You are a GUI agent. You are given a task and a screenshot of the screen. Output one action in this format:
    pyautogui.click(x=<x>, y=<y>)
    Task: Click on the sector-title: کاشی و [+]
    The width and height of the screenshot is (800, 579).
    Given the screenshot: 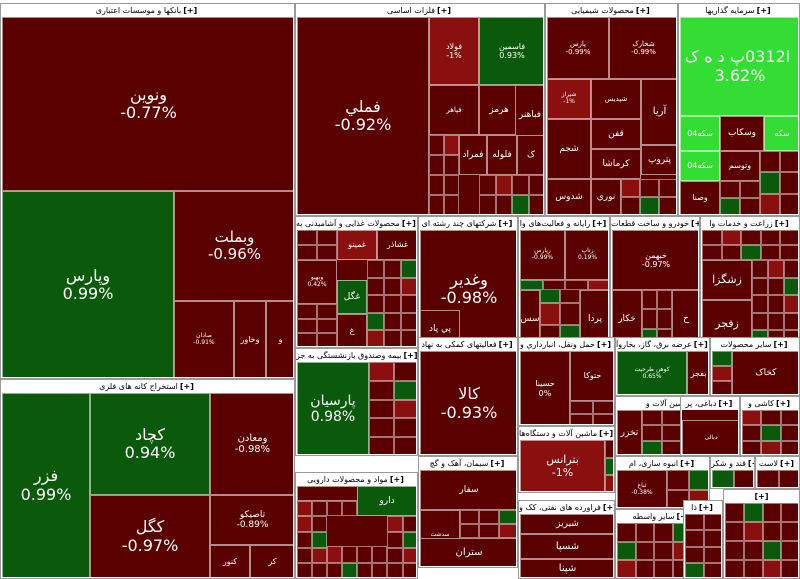 What is the action you would take?
    pyautogui.click(x=770, y=403)
    